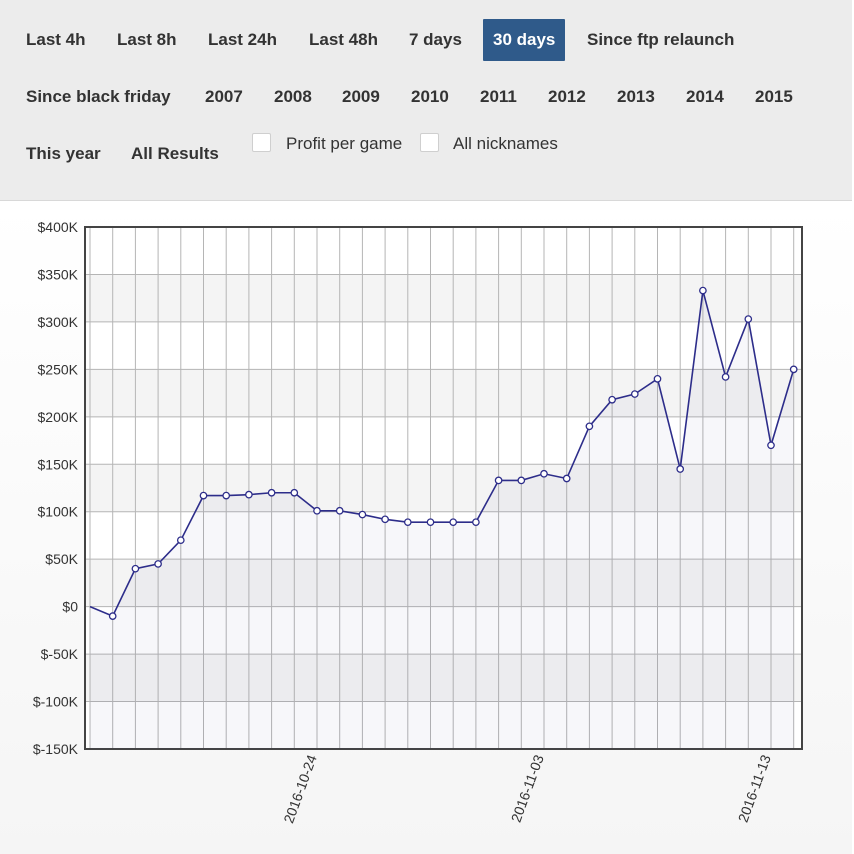  What do you see at coordinates (361, 96) in the screenshot?
I see `range-button-2009: 2009` at bounding box center [361, 96].